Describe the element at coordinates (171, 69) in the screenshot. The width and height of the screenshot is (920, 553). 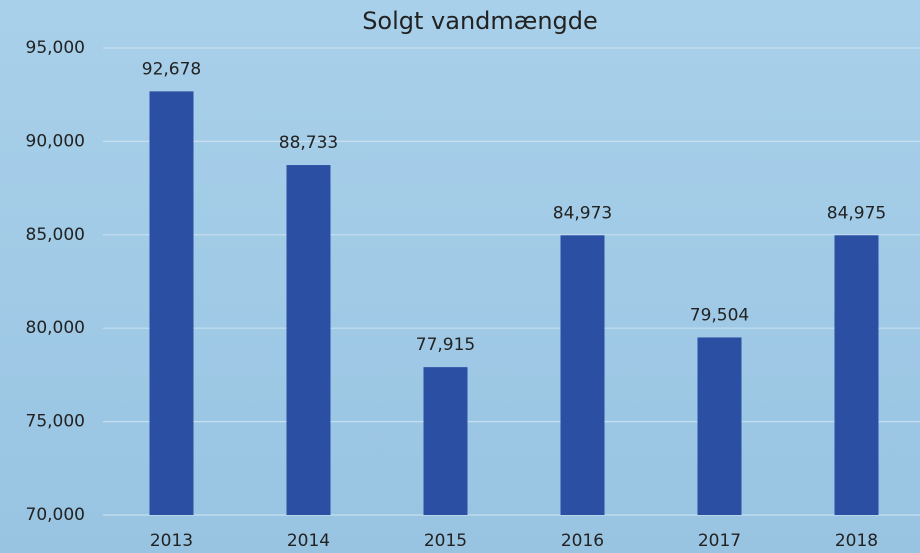
I see `data-label: 92,678` at that location.